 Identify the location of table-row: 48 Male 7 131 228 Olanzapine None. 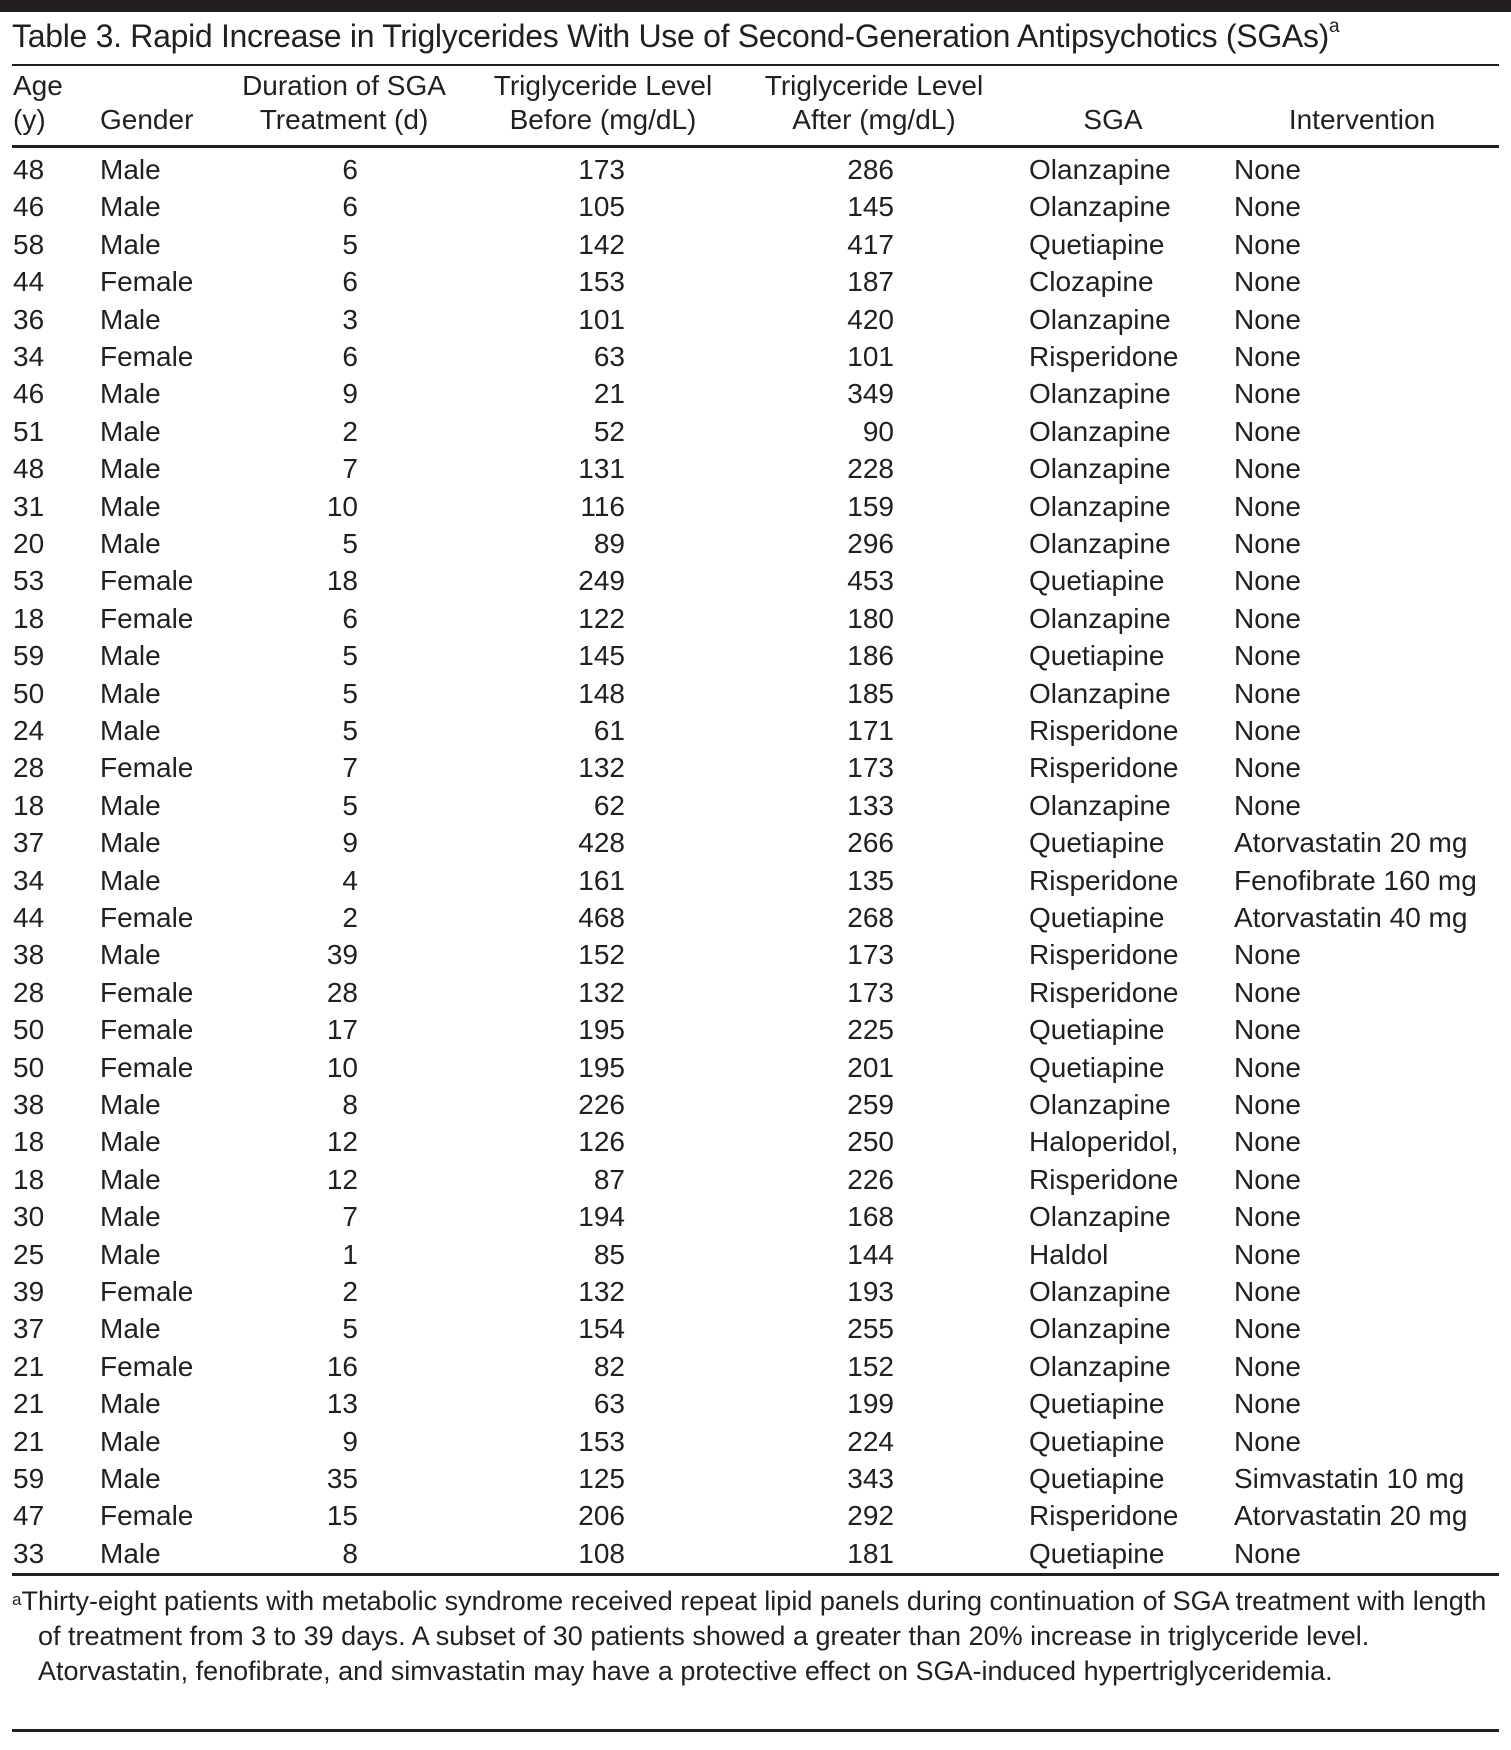
(755, 468).